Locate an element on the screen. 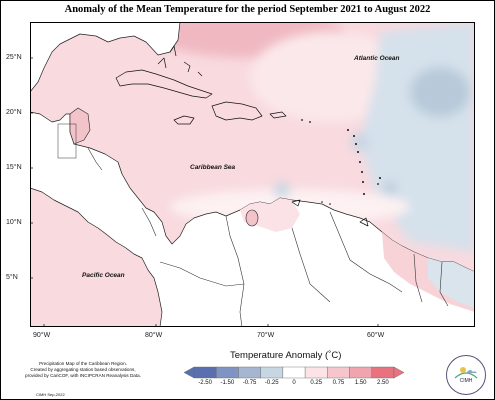  neutral-anomaly-atlantic is located at coordinates (330, 77).